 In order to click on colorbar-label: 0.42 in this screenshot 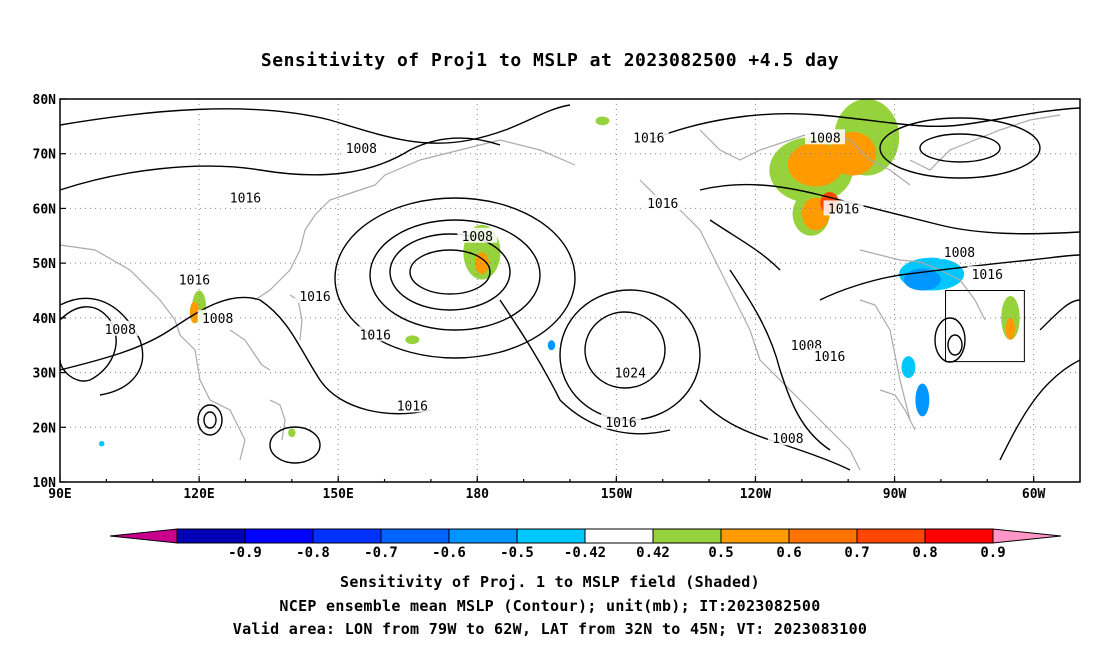, I will do `click(653, 553)`.